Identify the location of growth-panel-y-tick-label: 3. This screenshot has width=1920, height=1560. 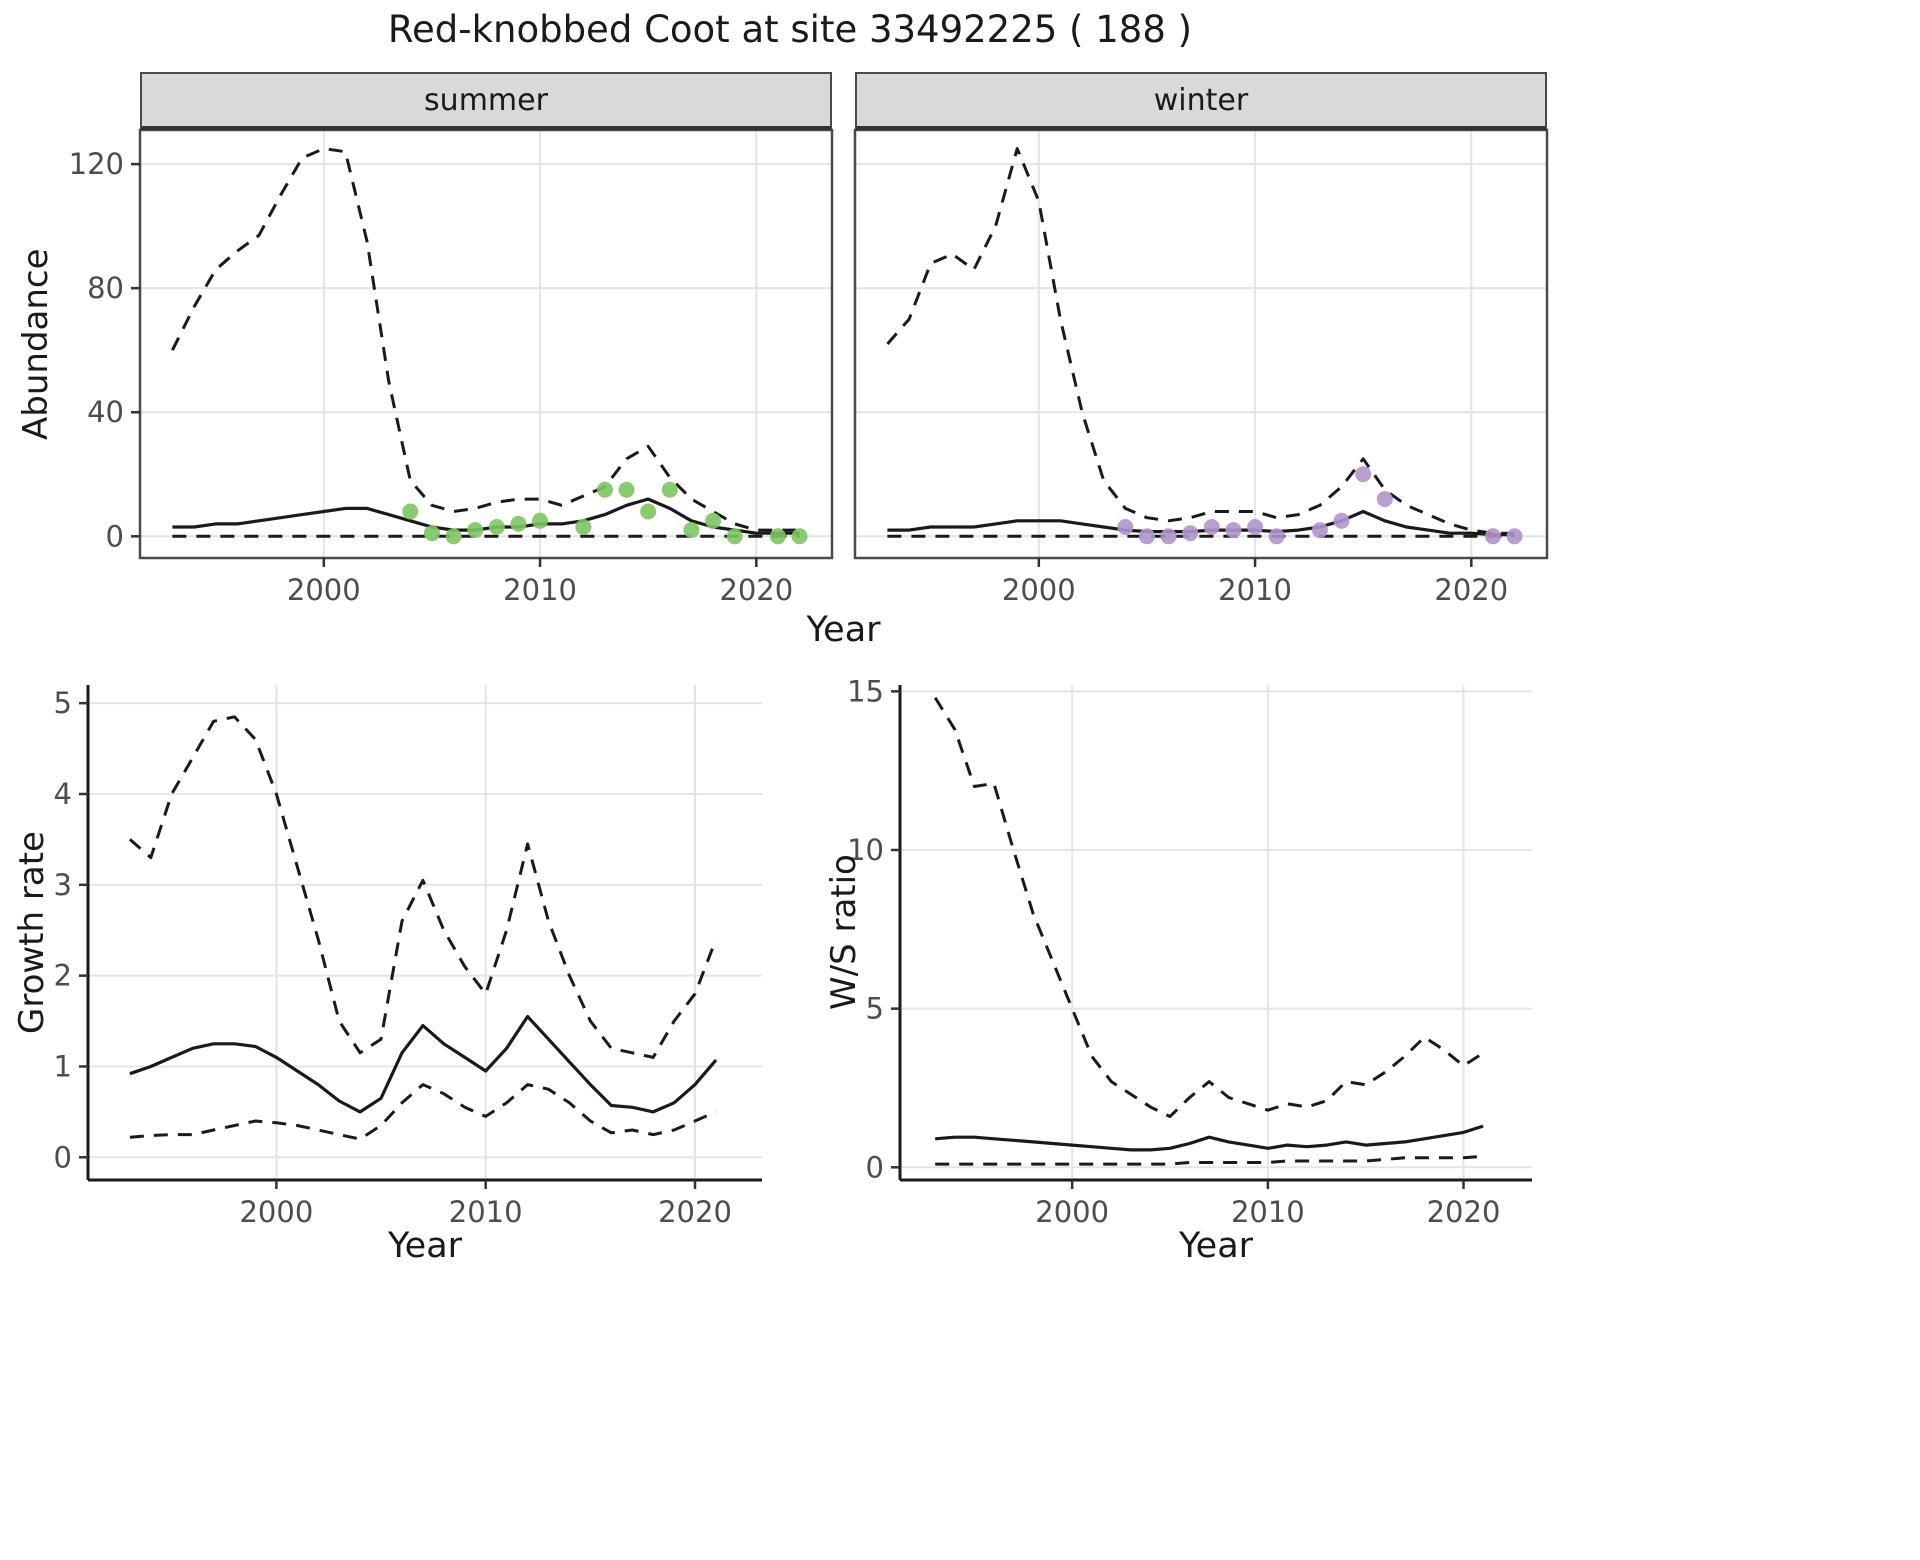
(63, 885).